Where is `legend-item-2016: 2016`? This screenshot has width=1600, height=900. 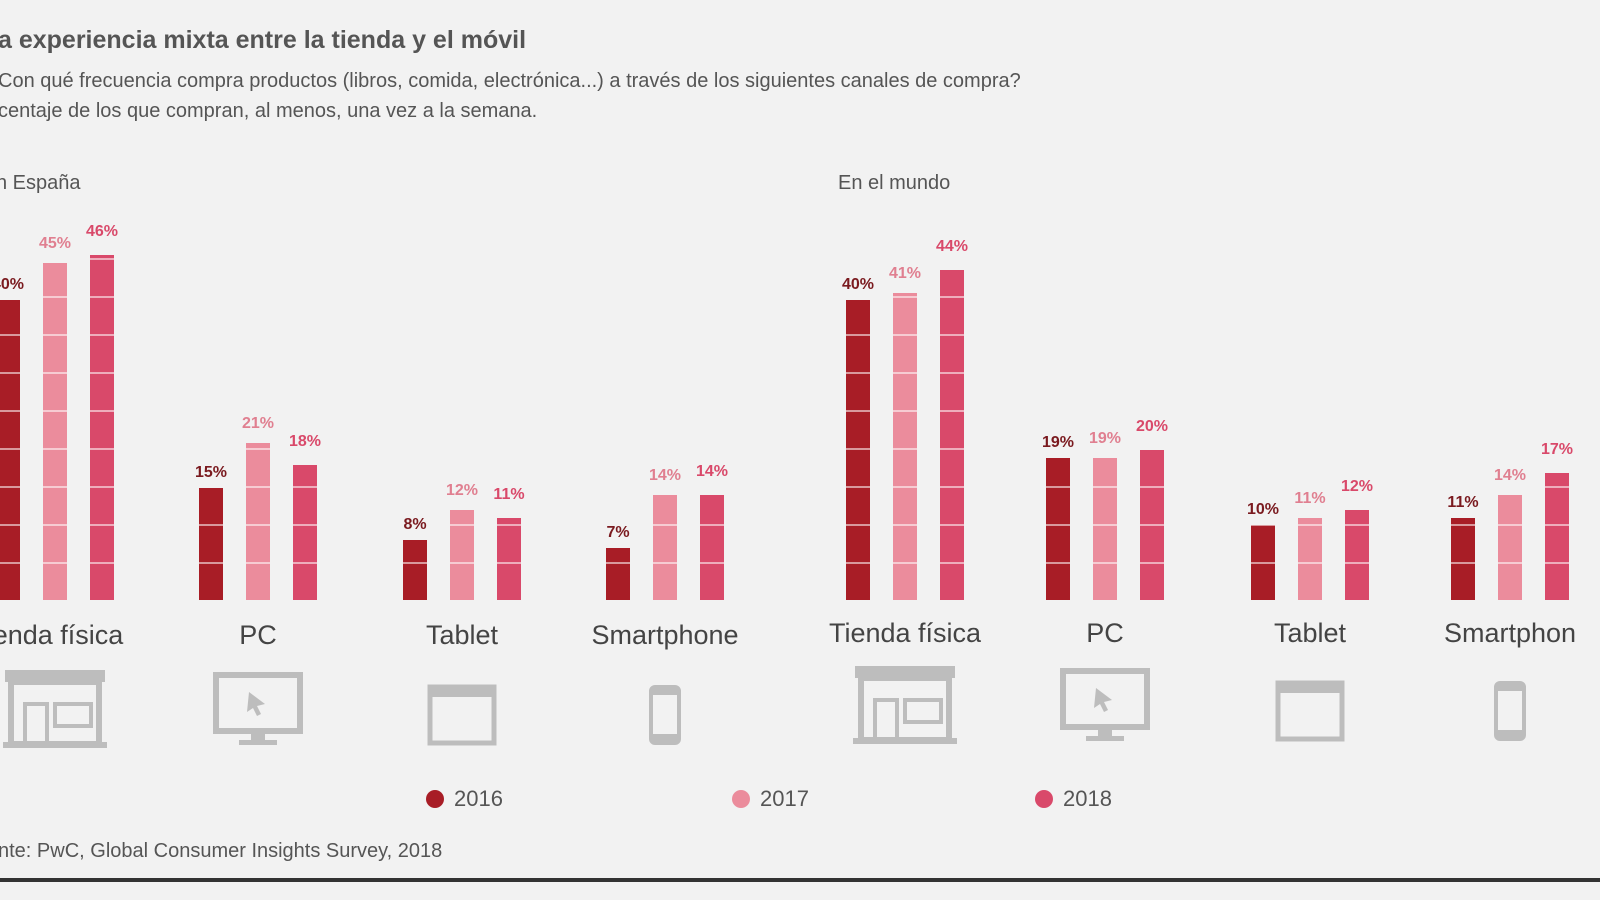 legend-item-2016: 2016 is located at coordinates (464, 799).